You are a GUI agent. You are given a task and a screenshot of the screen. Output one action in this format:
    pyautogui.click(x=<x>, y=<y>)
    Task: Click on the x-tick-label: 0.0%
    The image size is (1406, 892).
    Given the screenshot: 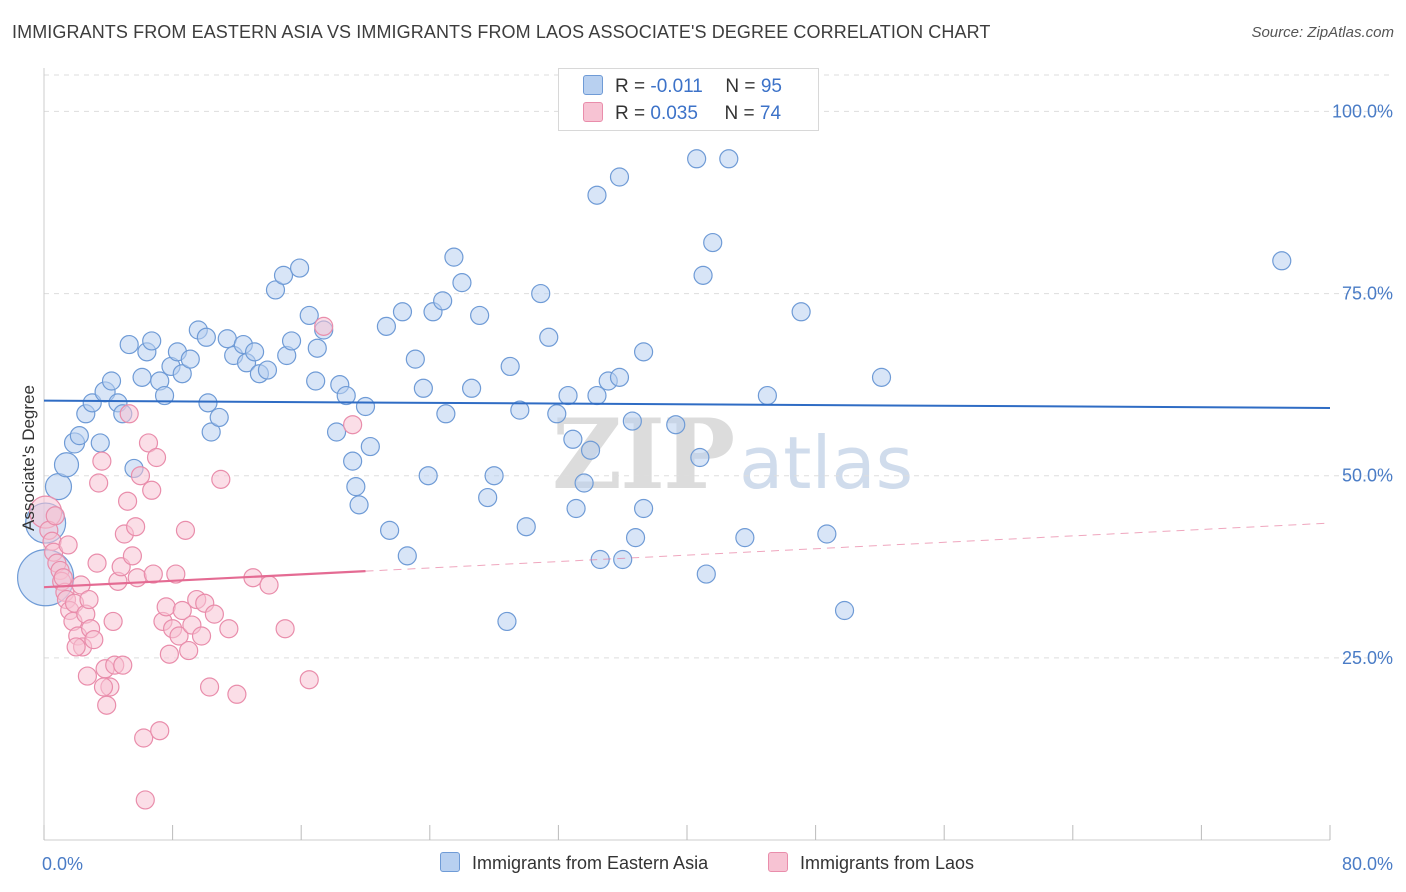 What is the action you would take?
    pyautogui.click(x=62, y=864)
    